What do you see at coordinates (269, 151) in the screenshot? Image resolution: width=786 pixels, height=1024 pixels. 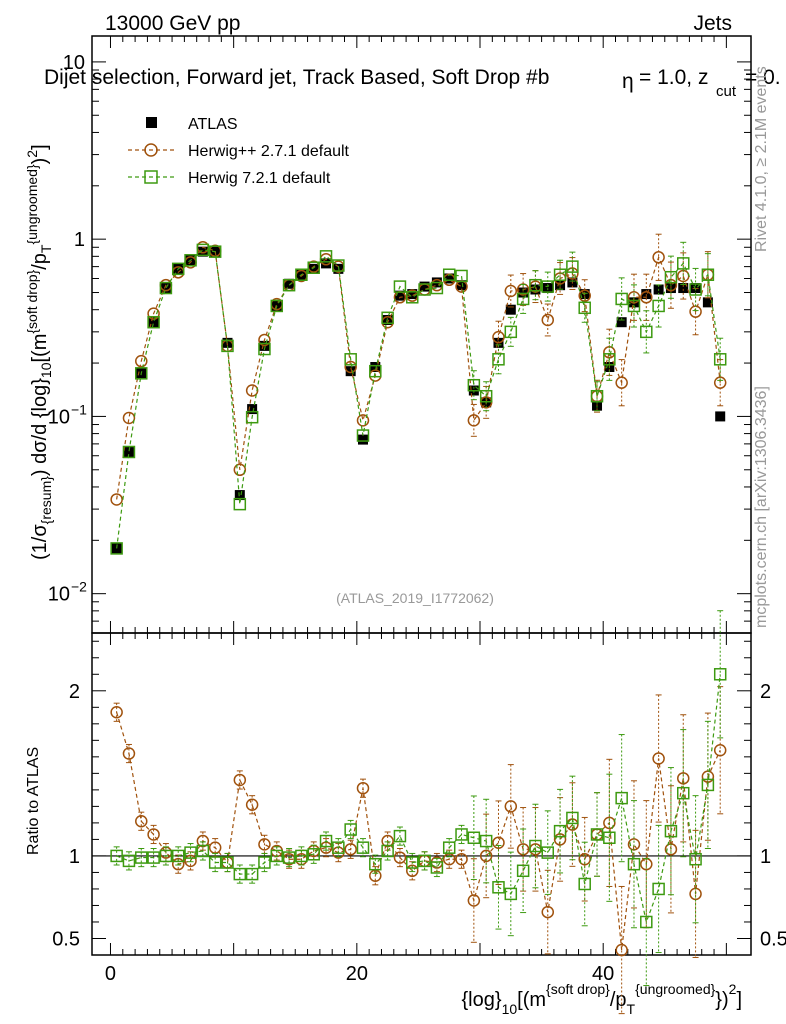 I see `legend-herwigpp-label: Herwig++ 2.7.1 default` at bounding box center [269, 151].